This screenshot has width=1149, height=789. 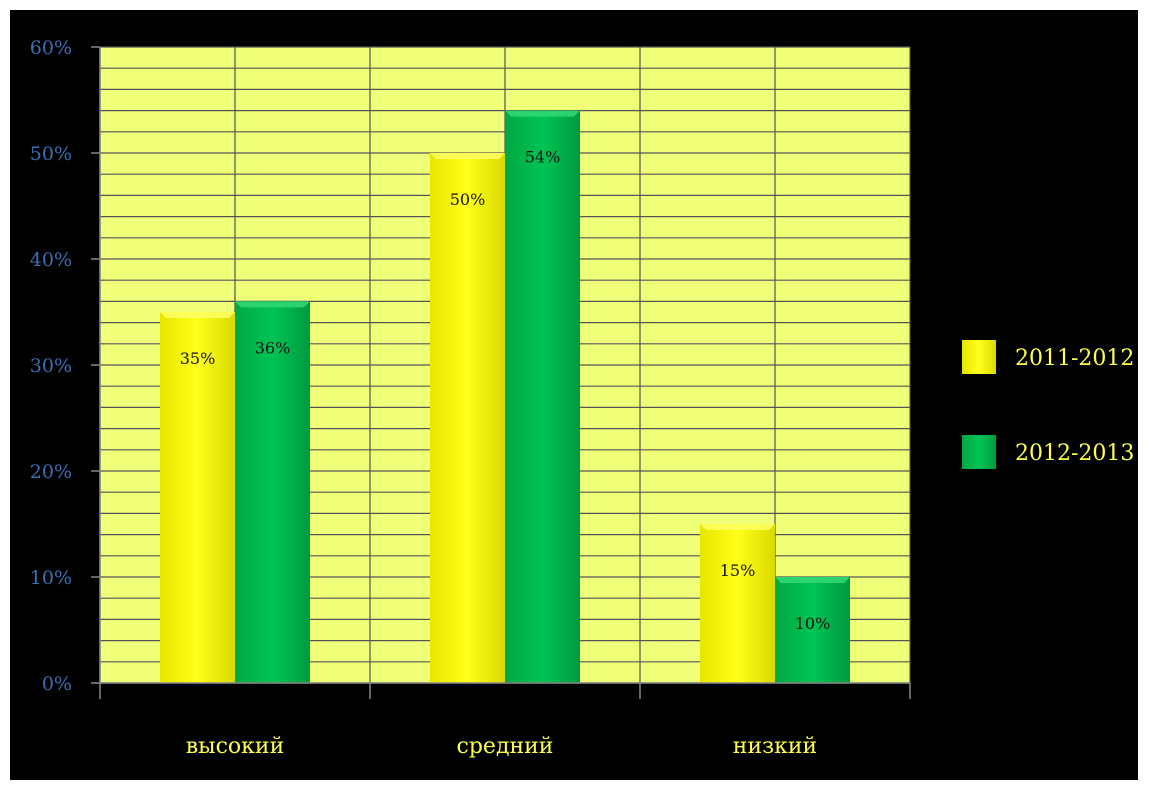 What do you see at coordinates (198, 358) in the screenshot?
I see `data-label: 35%` at bounding box center [198, 358].